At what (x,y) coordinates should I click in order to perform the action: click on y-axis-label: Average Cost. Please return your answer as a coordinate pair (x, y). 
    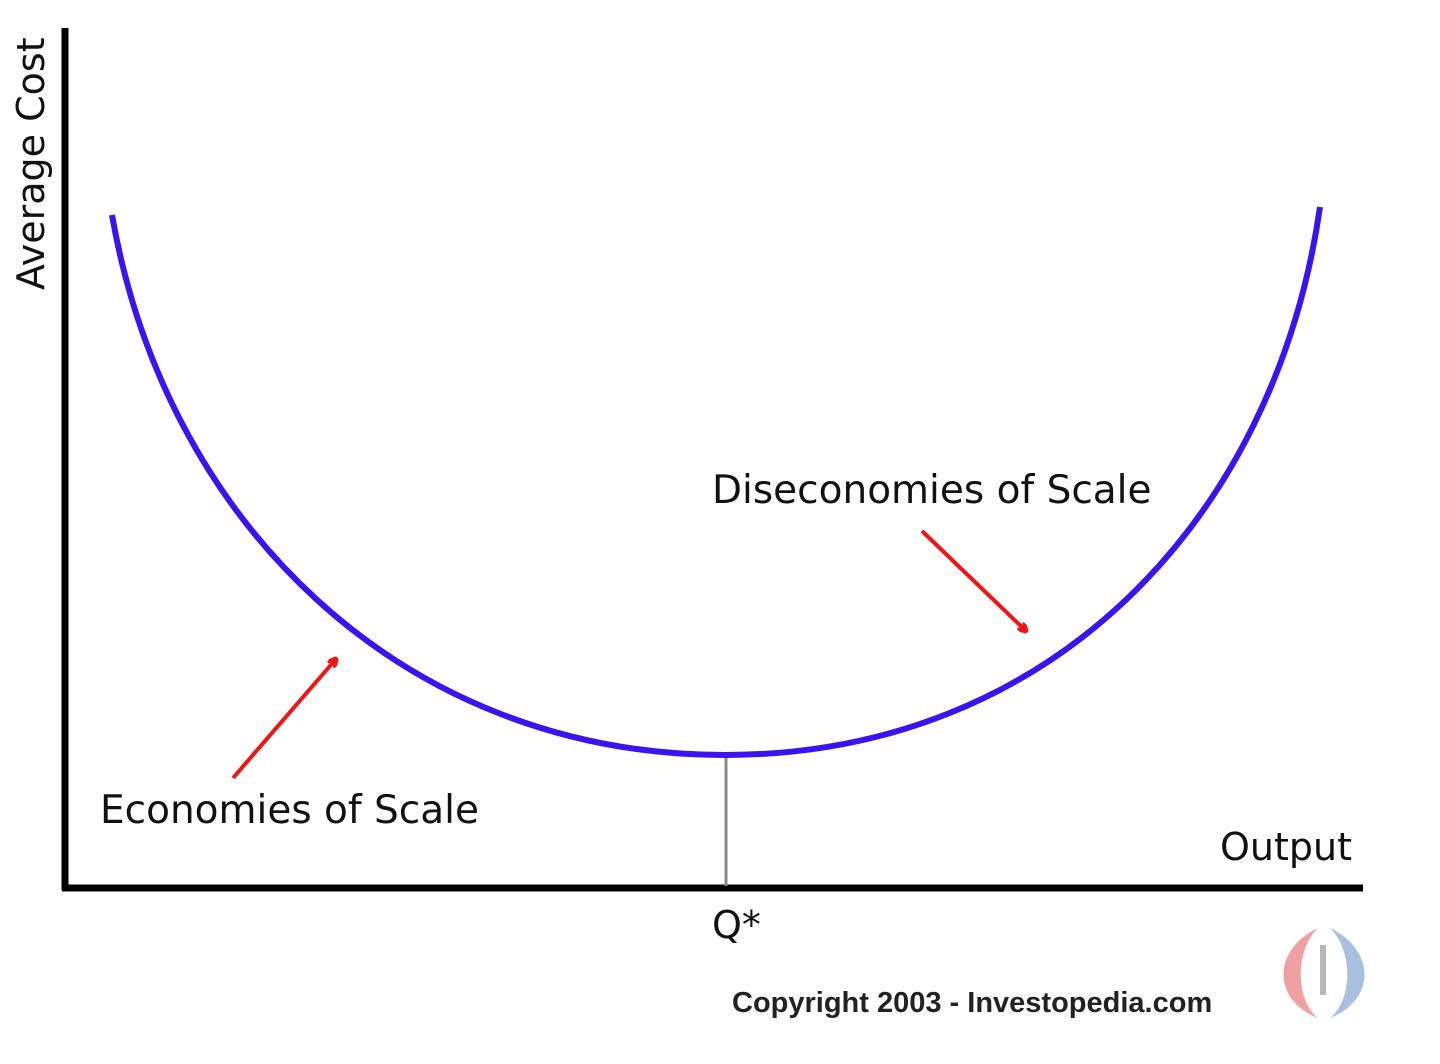
    Looking at the image, I should click on (31, 163).